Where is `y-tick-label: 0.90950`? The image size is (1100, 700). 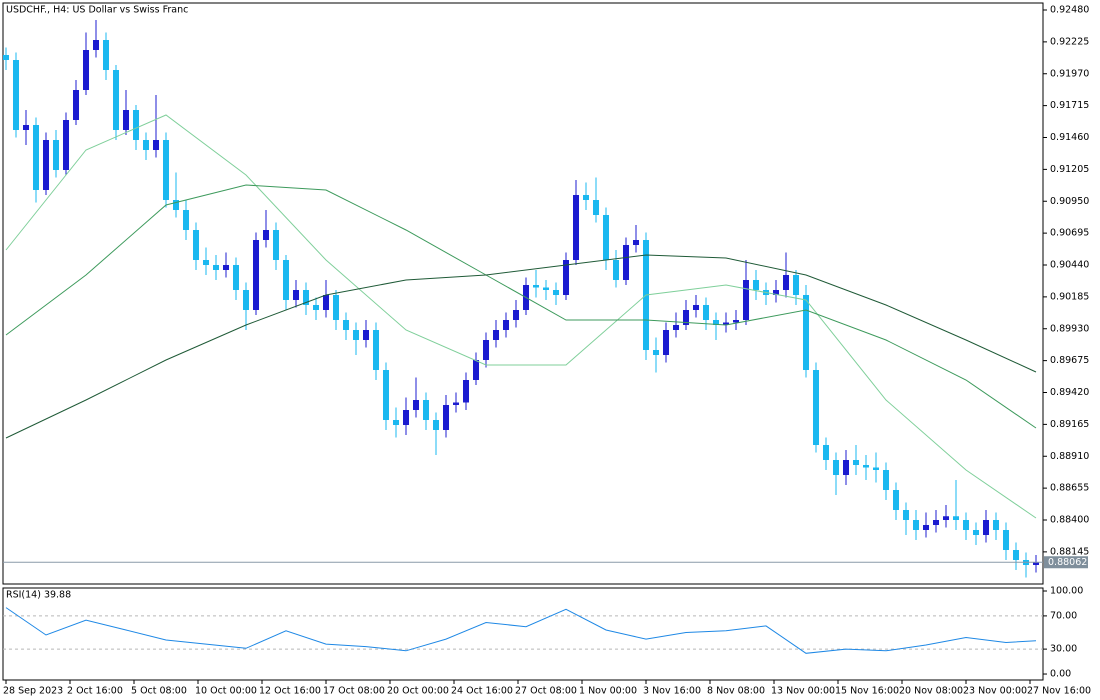
y-tick-label: 0.90950 is located at coordinates (1069, 201).